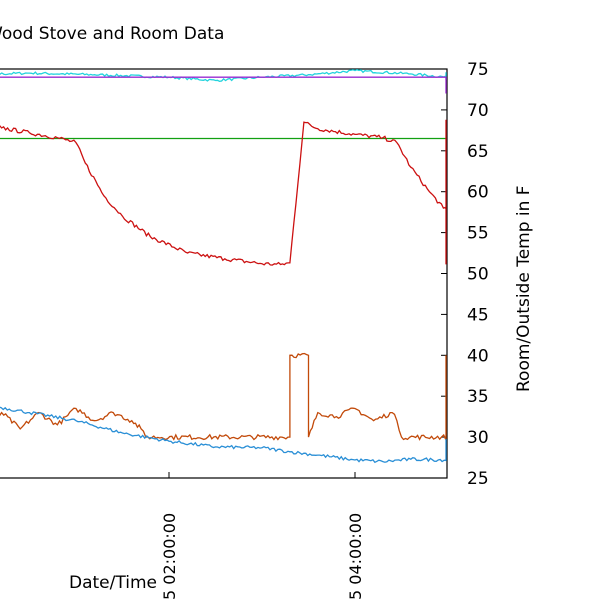 This screenshot has height=600, width=600. What do you see at coordinates (262, 536) in the screenshot?
I see `x-axis-ticks: 5 02:00:00 5 04:00:00` at bounding box center [262, 536].